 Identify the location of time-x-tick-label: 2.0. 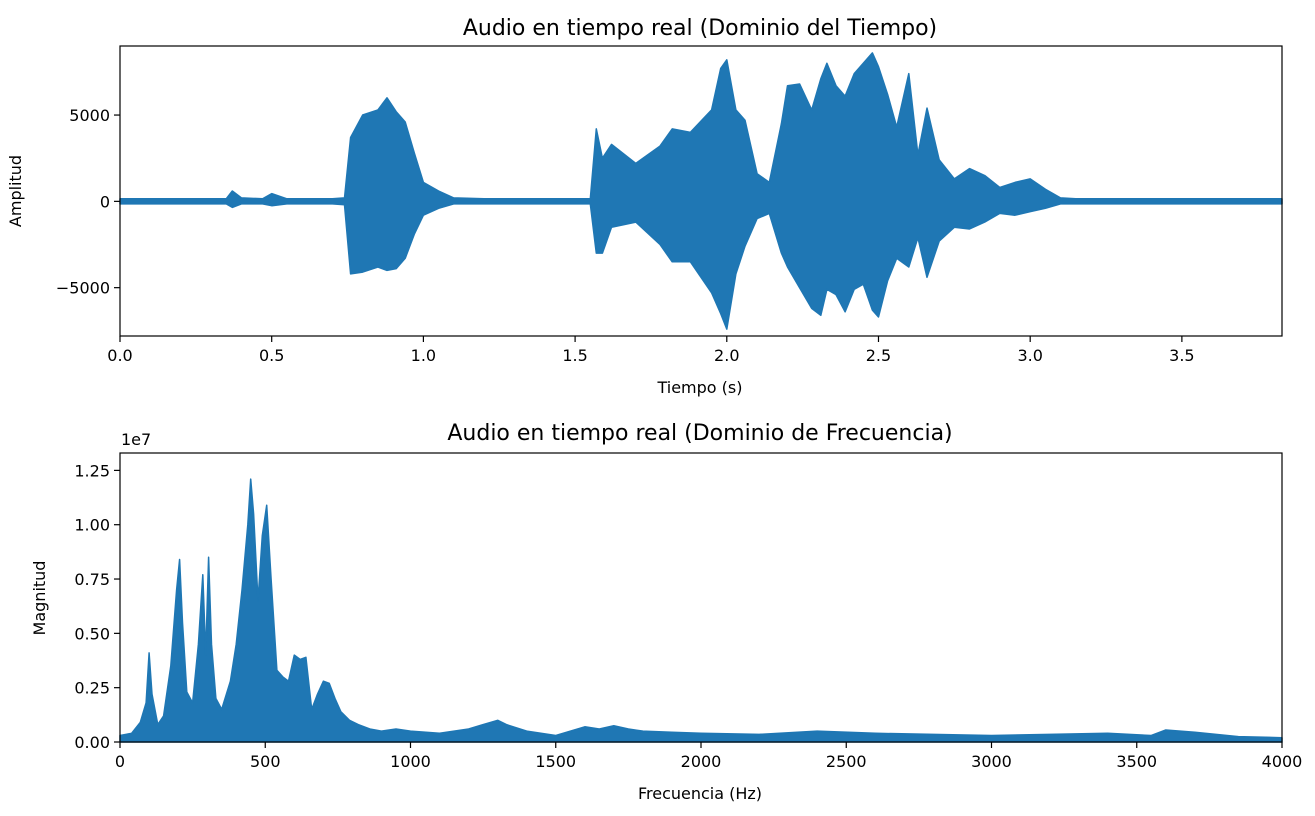
(726, 355).